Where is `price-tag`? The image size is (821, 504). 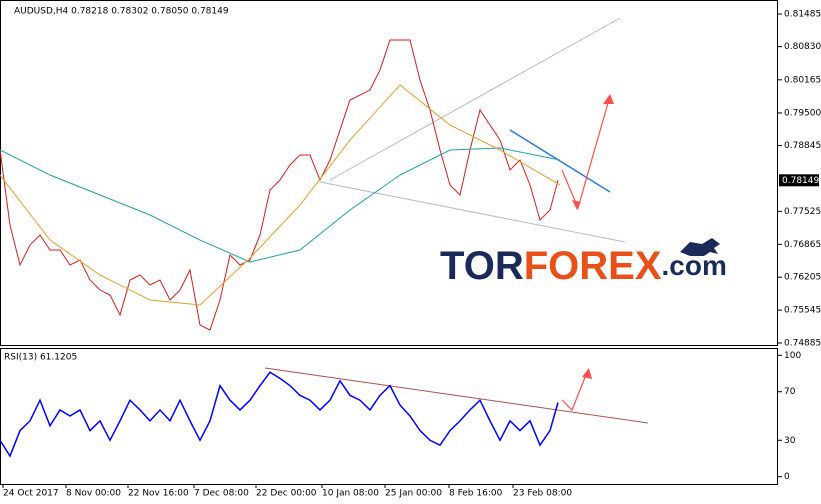 price-tag is located at coordinates (799, 180).